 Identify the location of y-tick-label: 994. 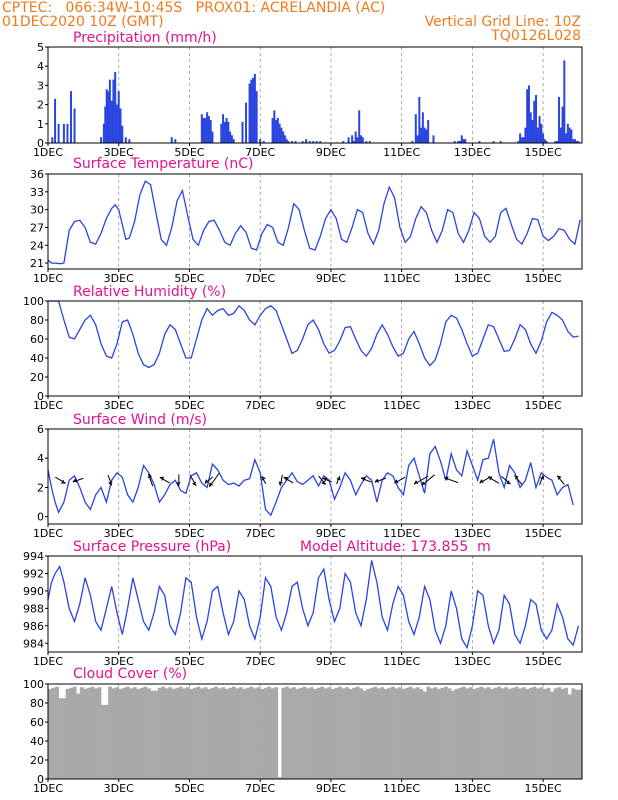
(33, 556).